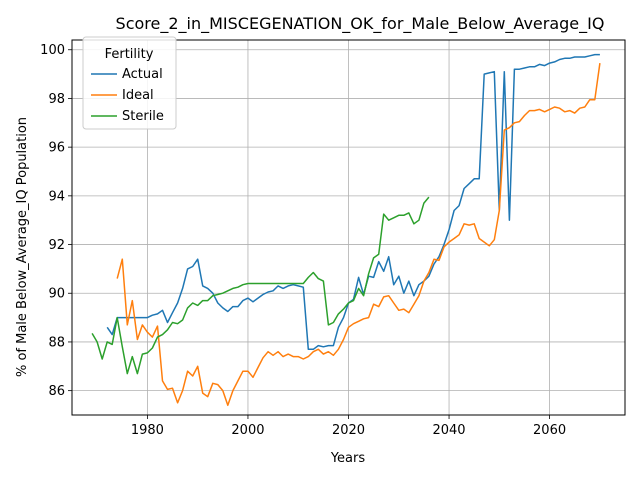 This screenshot has width=640, height=480. What do you see at coordinates (56, 148) in the screenshot?
I see `y-tick-label: 96` at bounding box center [56, 148].